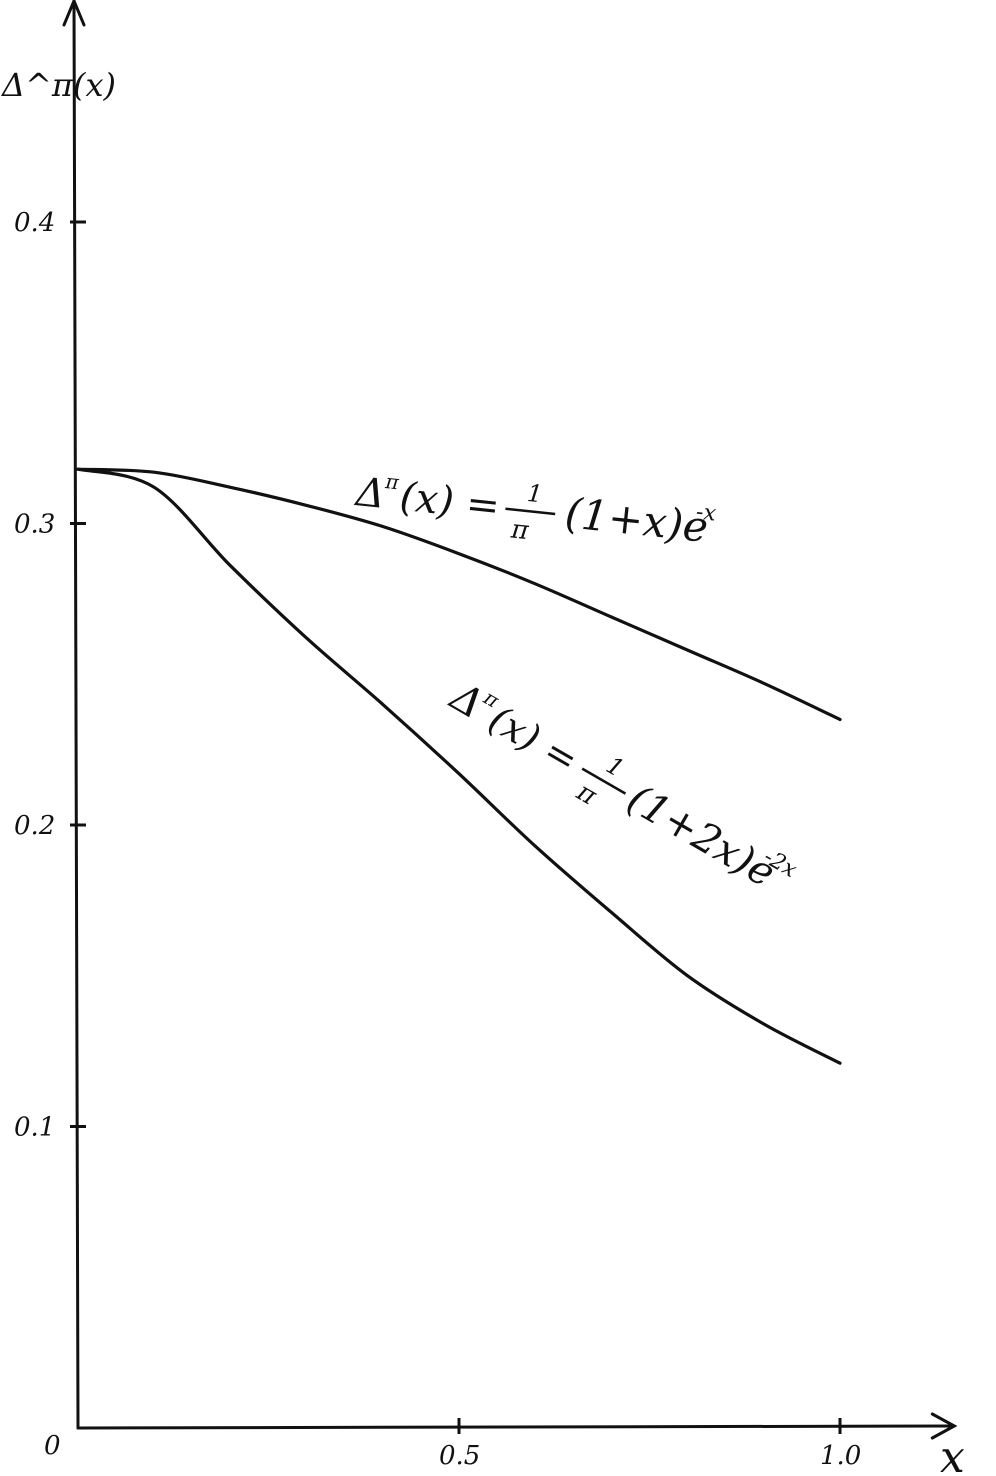  What do you see at coordinates (534, 740) in the screenshot?
I see `curve2-arg: (x) =` at bounding box center [534, 740].